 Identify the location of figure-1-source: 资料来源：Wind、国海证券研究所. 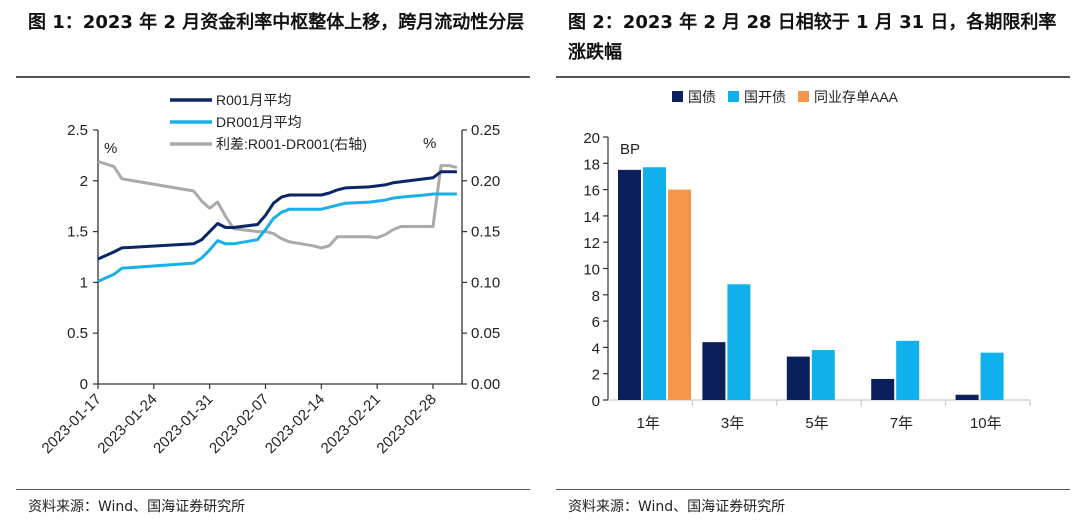
(137, 507).